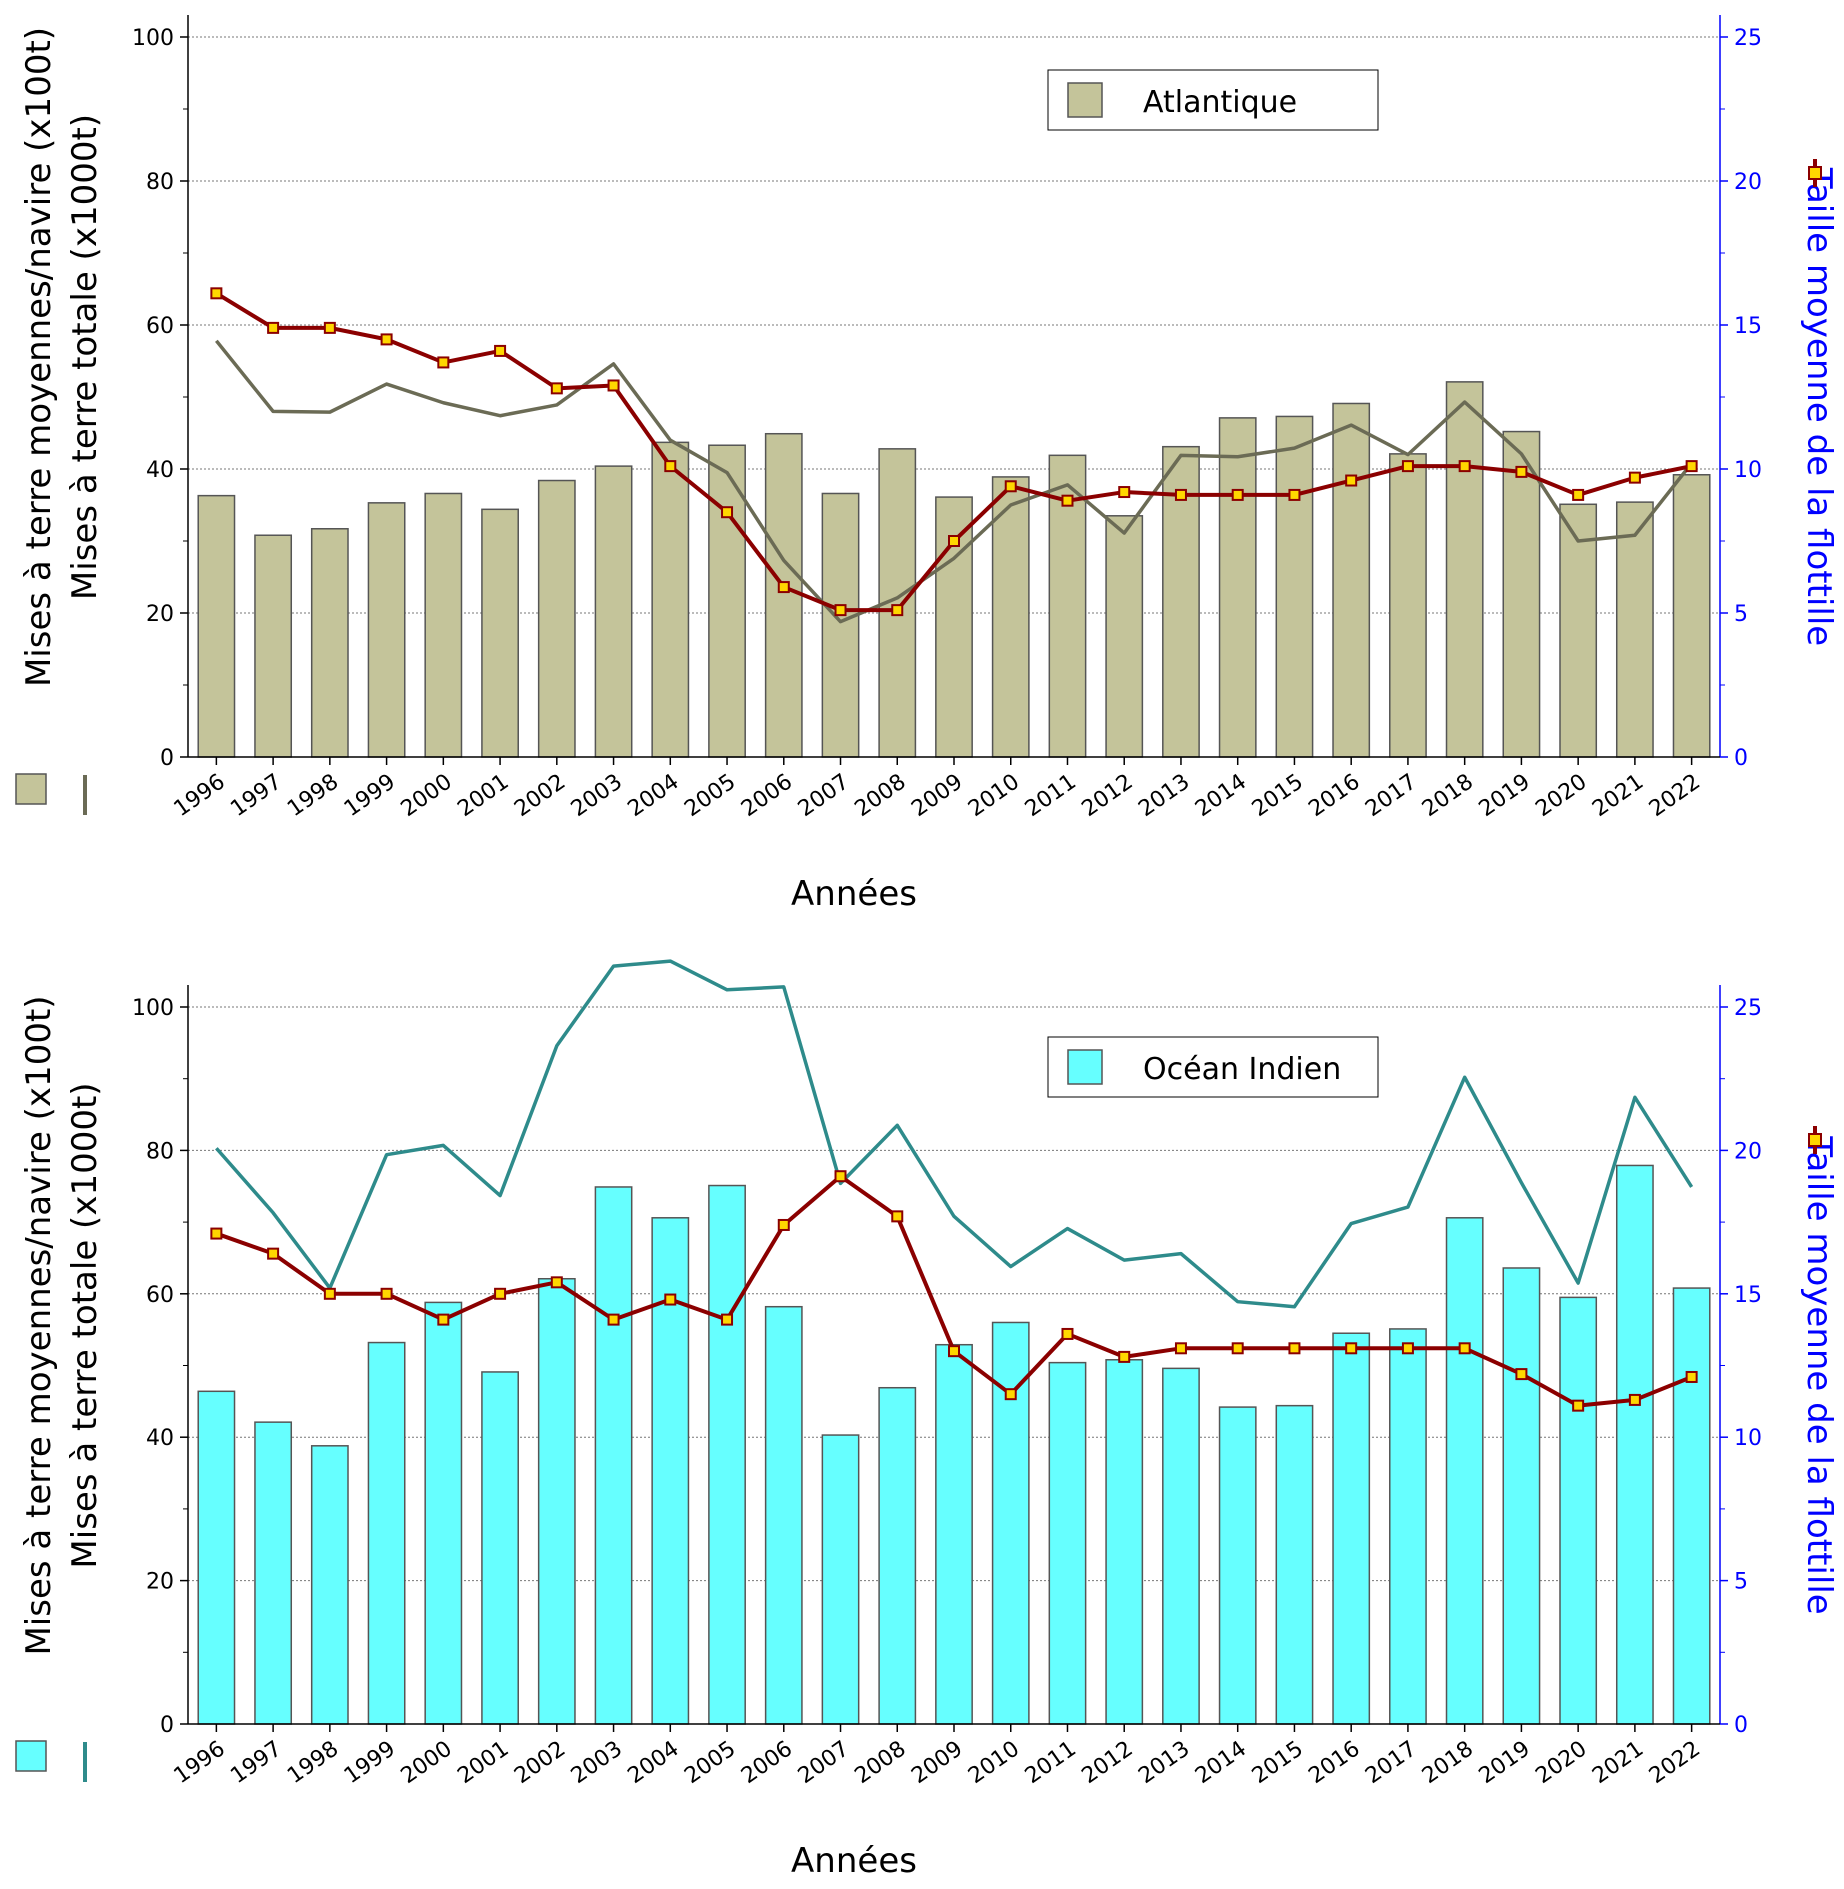  What do you see at coordinates (160, 614) in the screenshot?
I see `y-tick-label: 20` at bounding box center [160, 614].